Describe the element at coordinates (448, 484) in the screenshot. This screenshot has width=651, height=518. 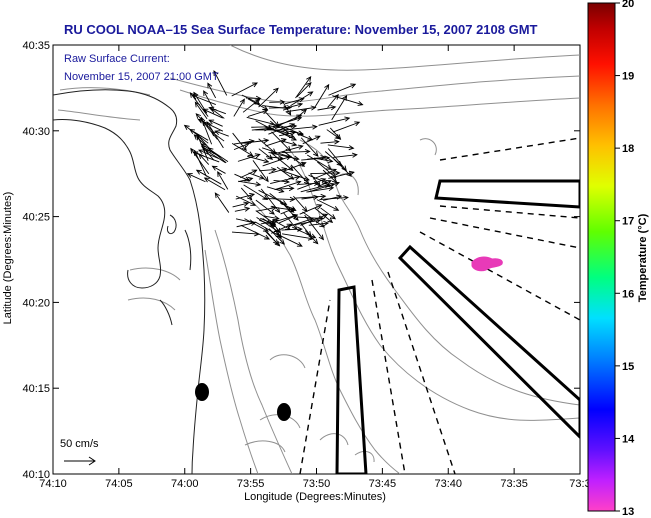
I see `x-tick-label: 73:40` at that location.